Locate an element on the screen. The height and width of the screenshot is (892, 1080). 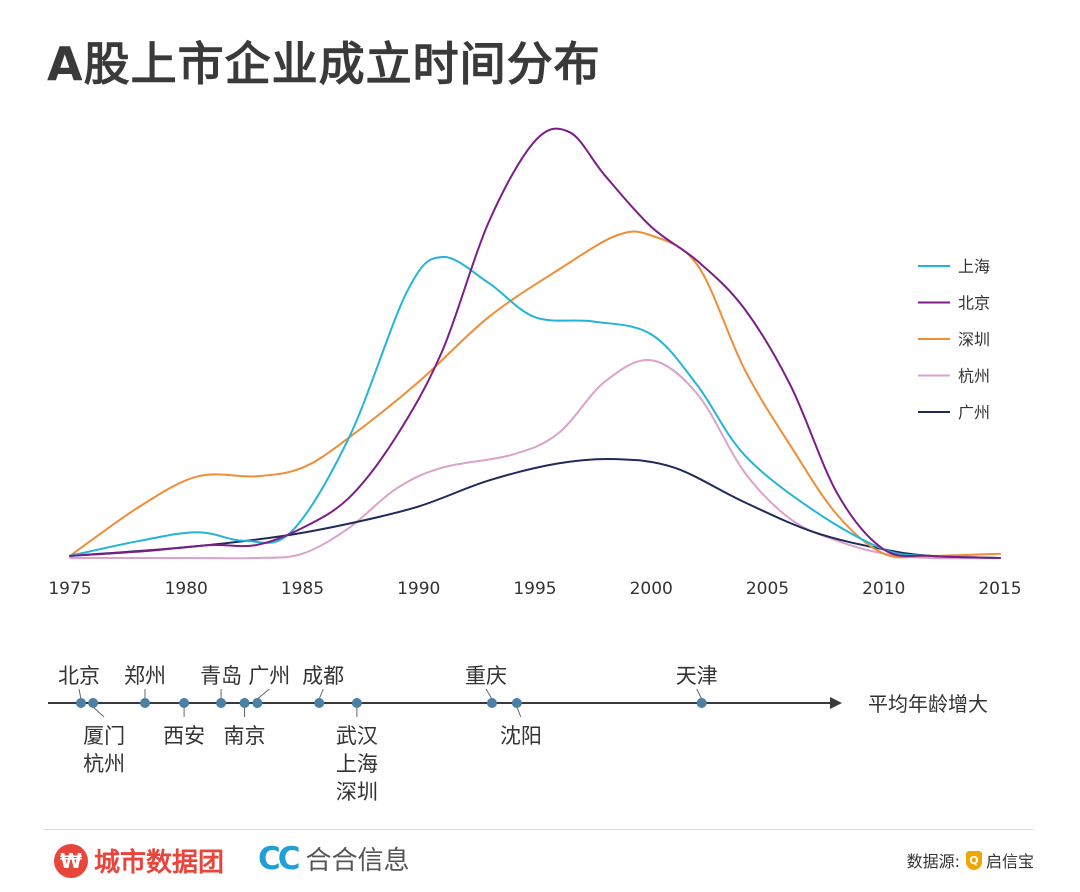
source-name: 启信宝 is located at coordinates (1009, 861).